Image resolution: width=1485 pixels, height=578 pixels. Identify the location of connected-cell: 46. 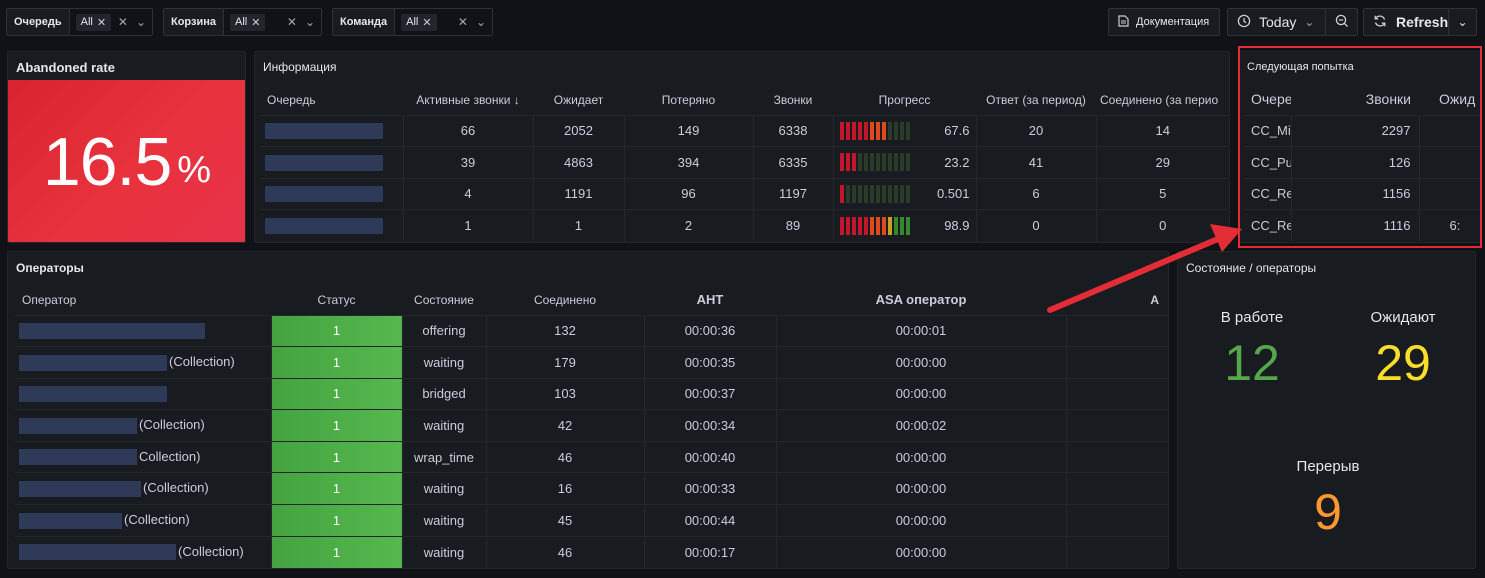
(565, 456).